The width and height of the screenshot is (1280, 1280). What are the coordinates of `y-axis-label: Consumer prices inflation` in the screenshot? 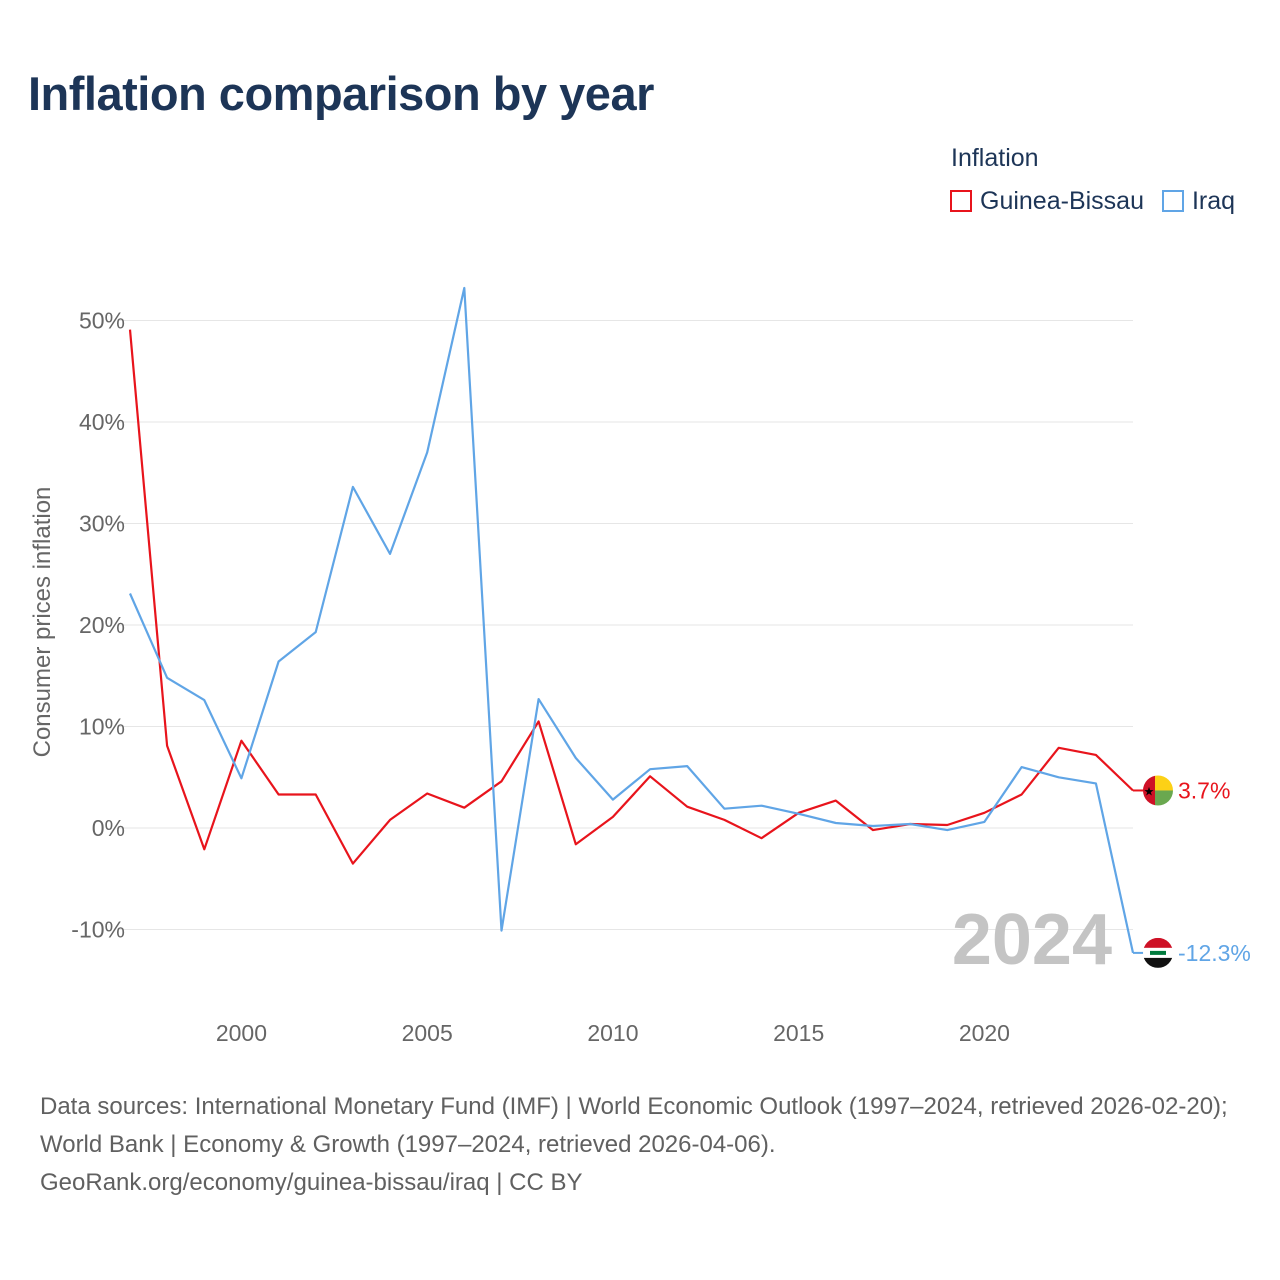 It's located at (42, 622).